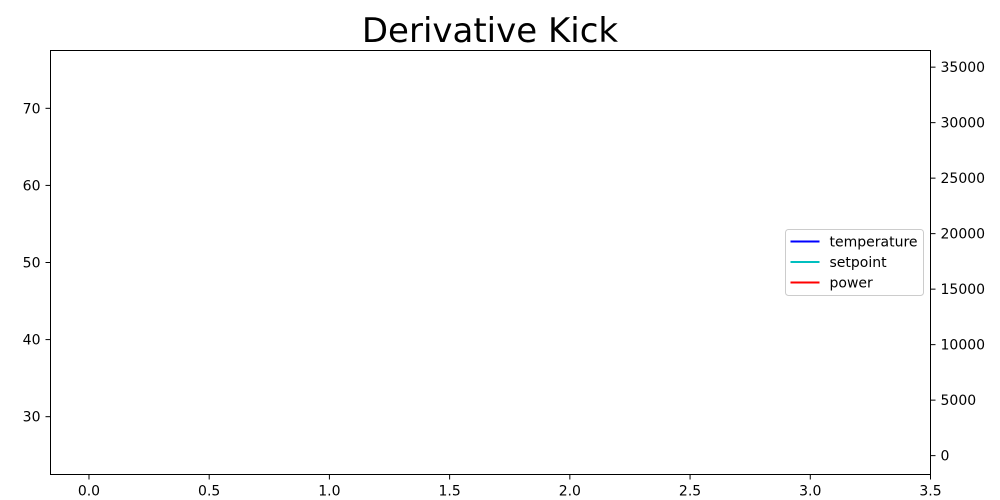 Image resolution: width=1000 pixels, height=500 pixels. What do you see at coordinates (963, 179) in the screenshot?
I see `y2-tick-label: 25000` at bounding box center [963, 179].